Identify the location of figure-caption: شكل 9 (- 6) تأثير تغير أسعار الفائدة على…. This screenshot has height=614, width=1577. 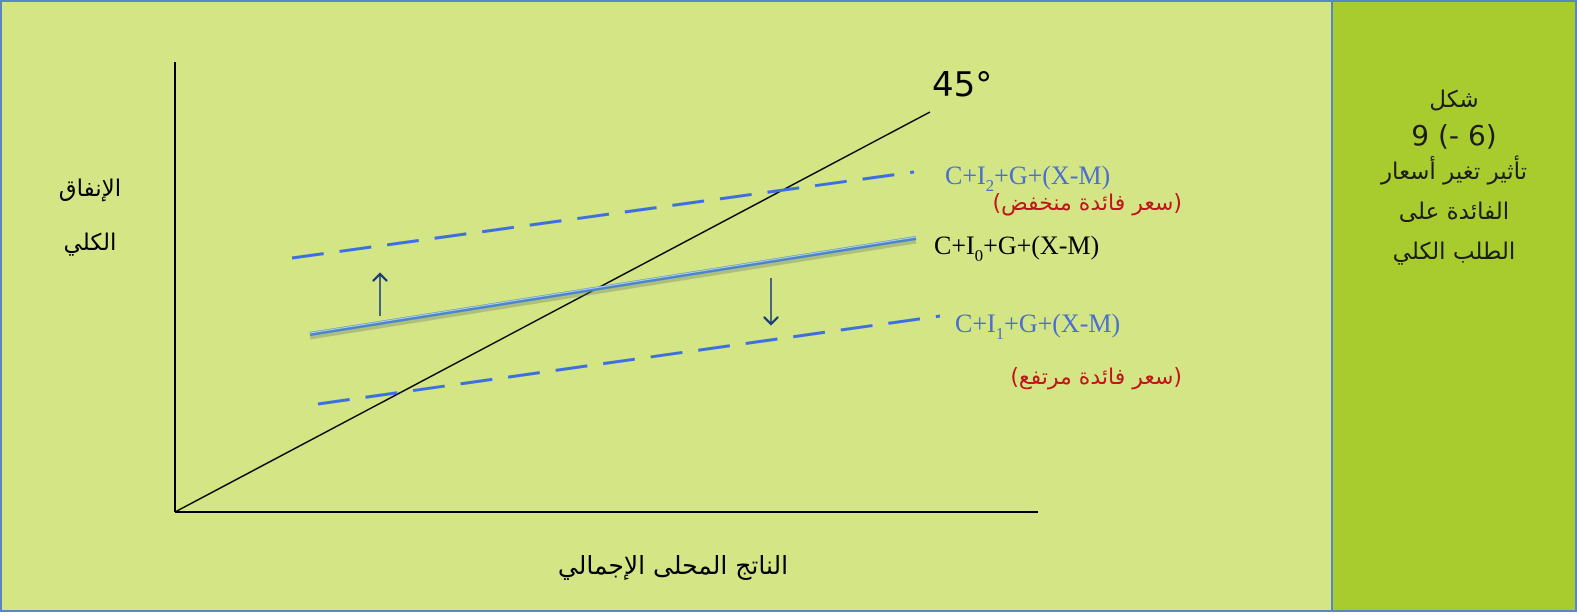
(1454, 176).